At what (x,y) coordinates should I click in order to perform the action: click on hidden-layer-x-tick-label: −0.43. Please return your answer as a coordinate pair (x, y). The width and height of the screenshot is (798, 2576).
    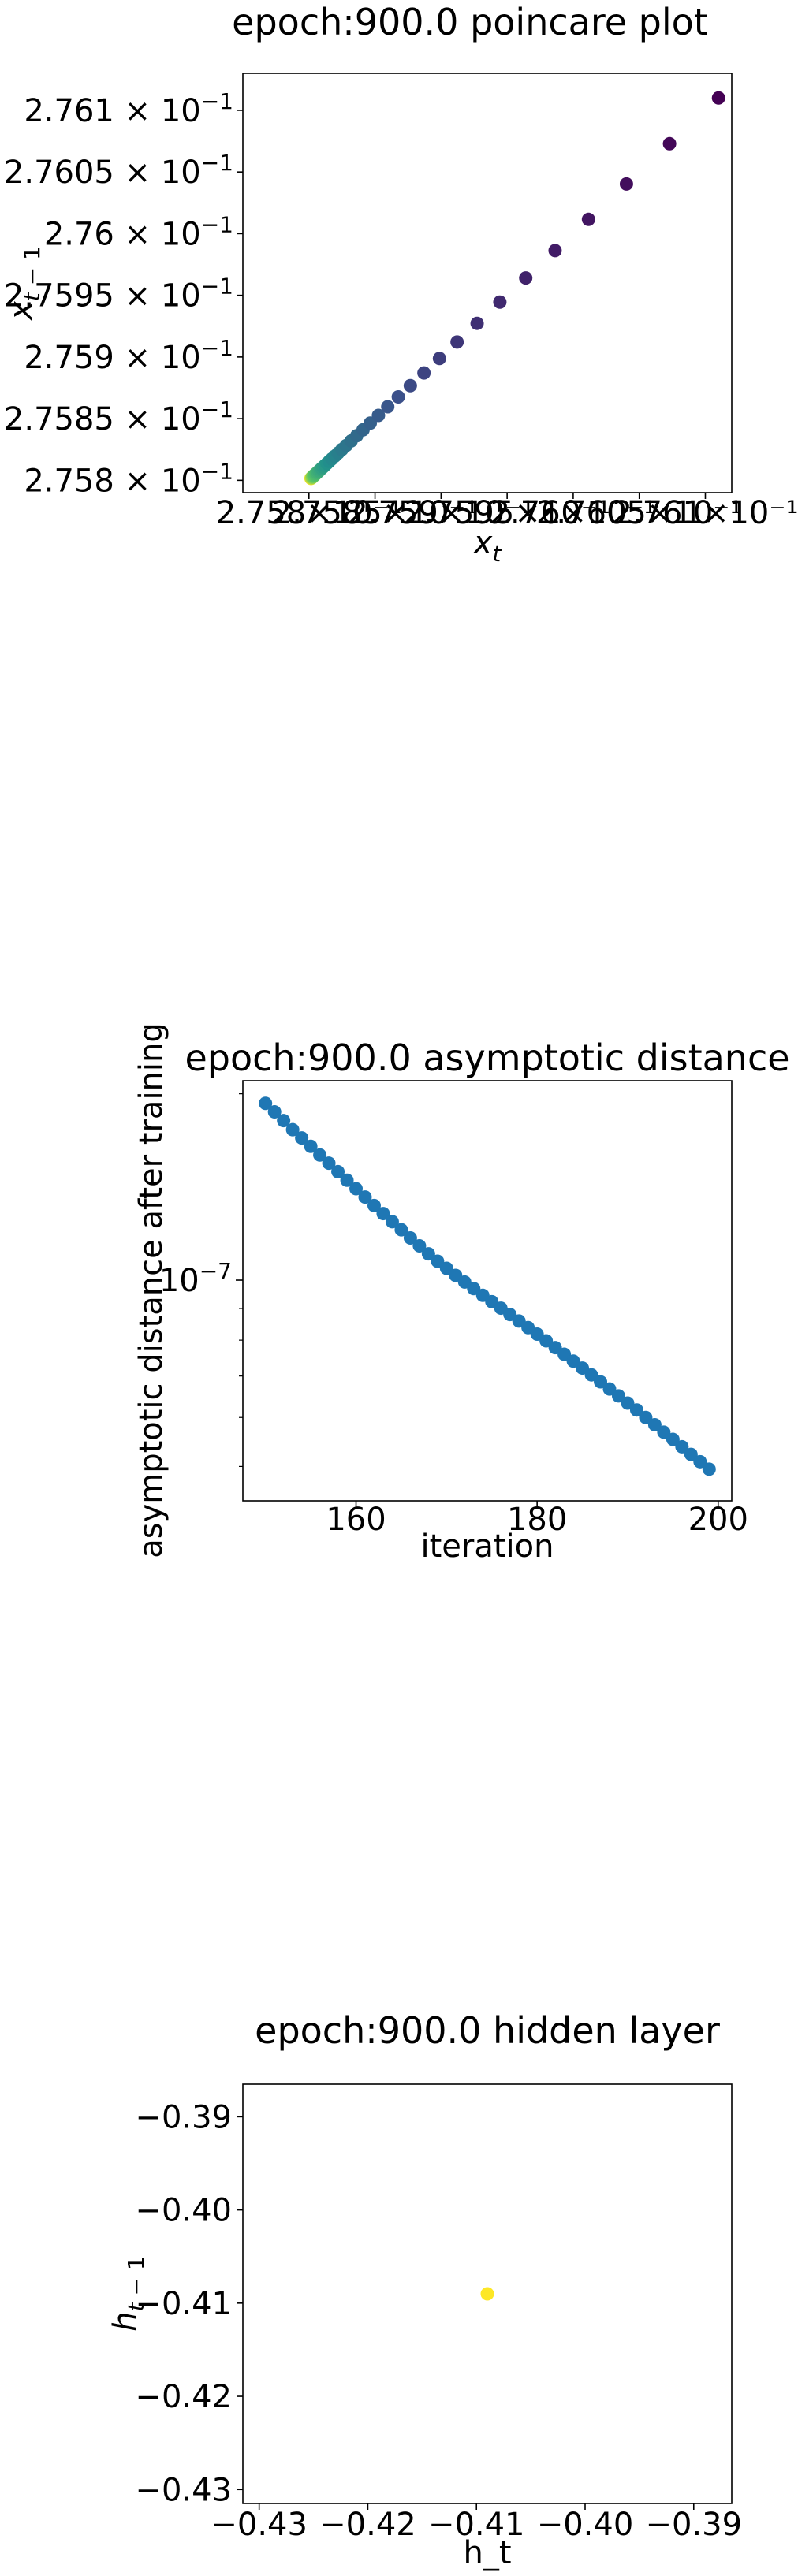
    Looking at the image, I should click on (259, 2525).